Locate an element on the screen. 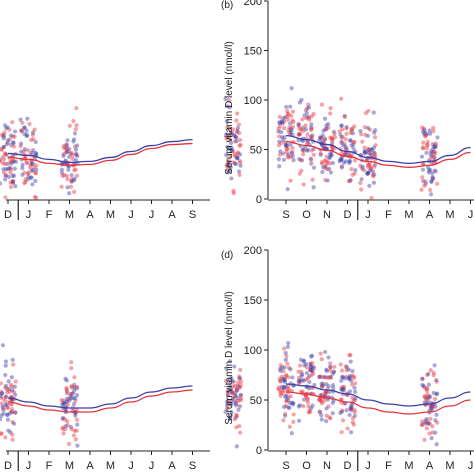 This screenshot has width=474, height=474. x-tick-label: S is located at coordinates (192, 466).